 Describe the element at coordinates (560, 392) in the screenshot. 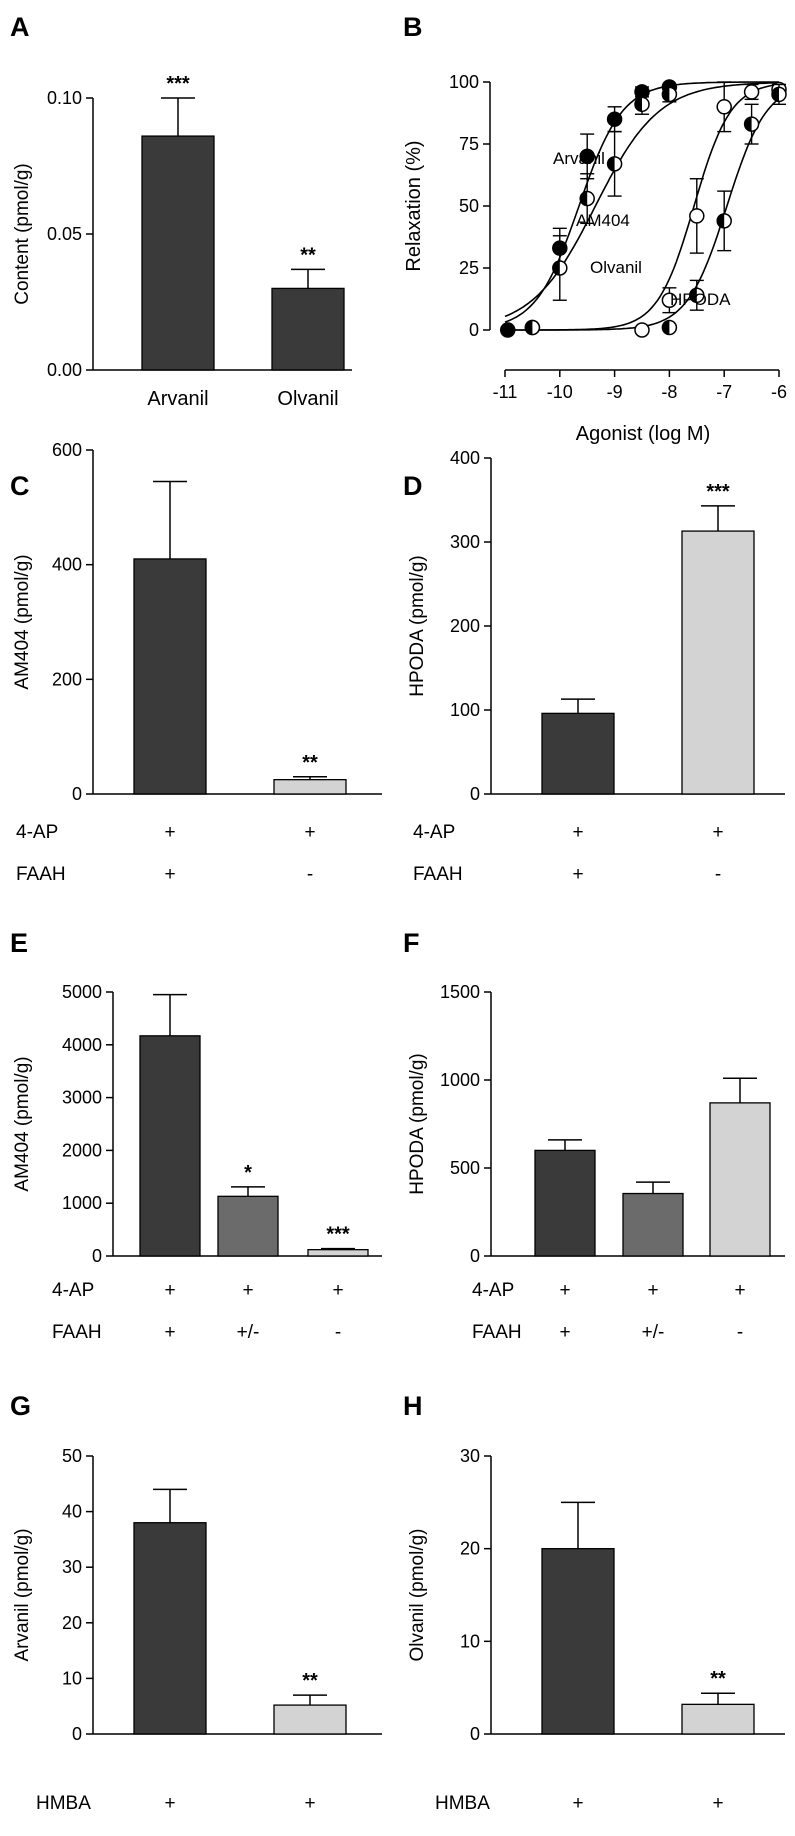

I see `x-tick-label: -10` at that location.